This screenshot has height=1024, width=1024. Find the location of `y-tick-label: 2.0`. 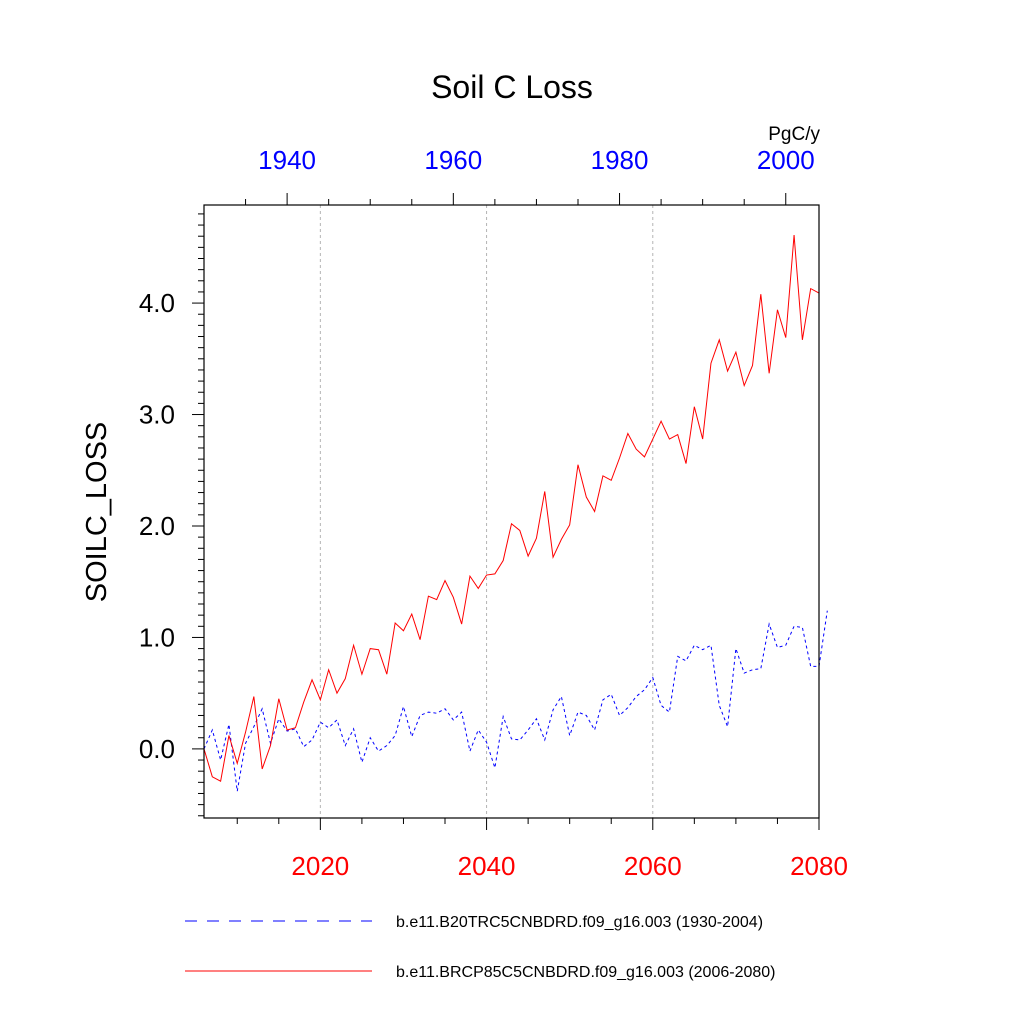

y-tick-label: 2.0 is located at coordinates (157, 526).